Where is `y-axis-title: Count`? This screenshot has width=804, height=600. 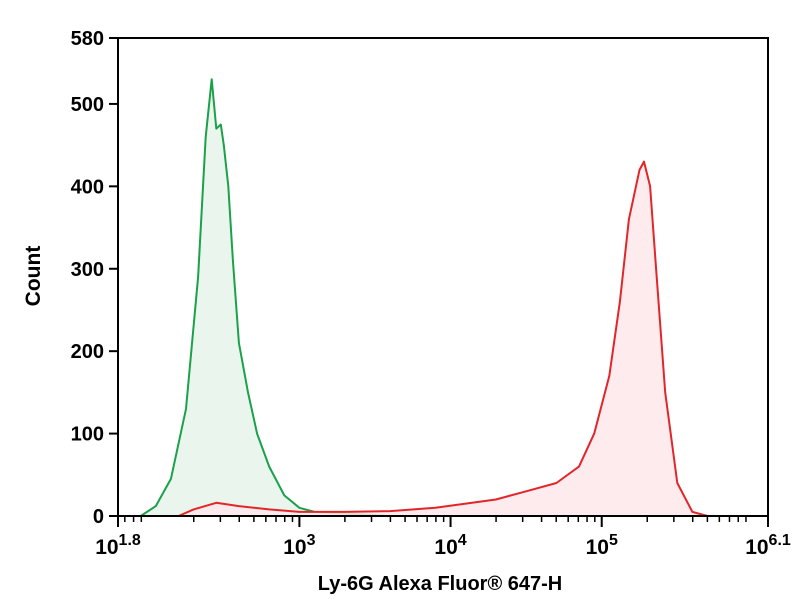
y-axis-title: Count is located at coordinates (33, 276).